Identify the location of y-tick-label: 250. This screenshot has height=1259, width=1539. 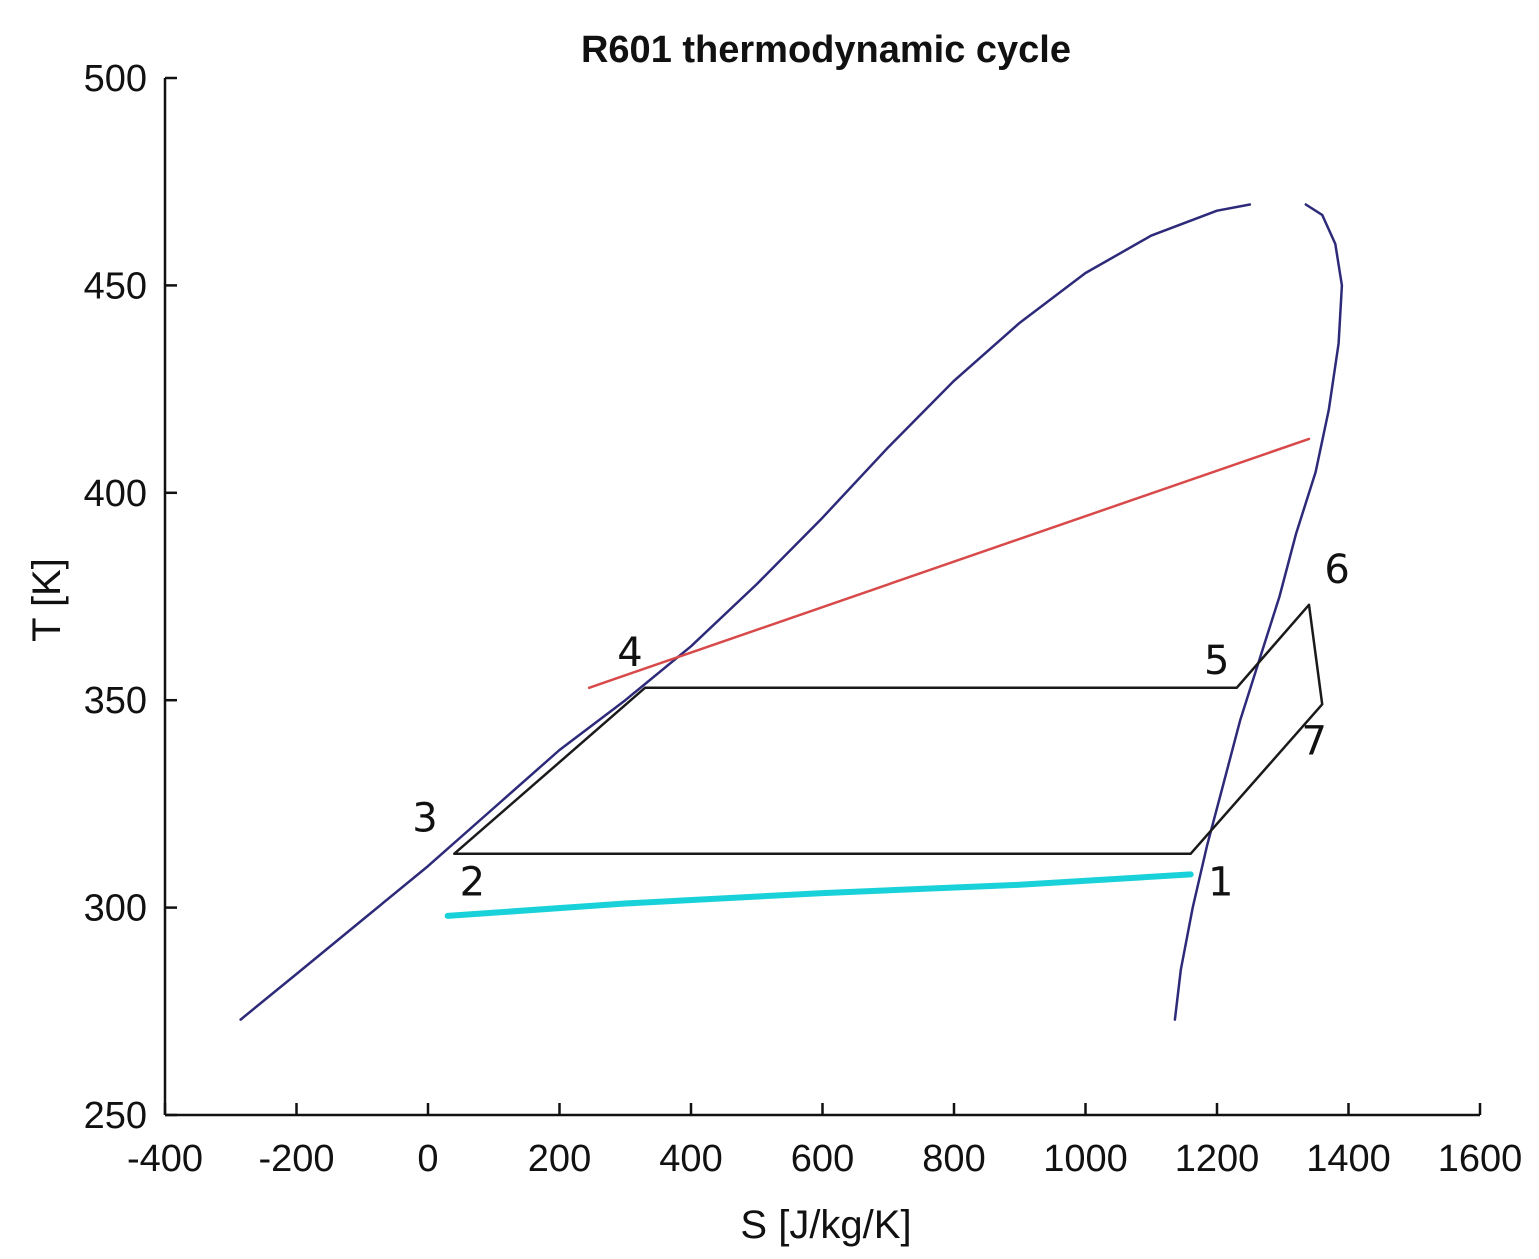
(115, 1116).